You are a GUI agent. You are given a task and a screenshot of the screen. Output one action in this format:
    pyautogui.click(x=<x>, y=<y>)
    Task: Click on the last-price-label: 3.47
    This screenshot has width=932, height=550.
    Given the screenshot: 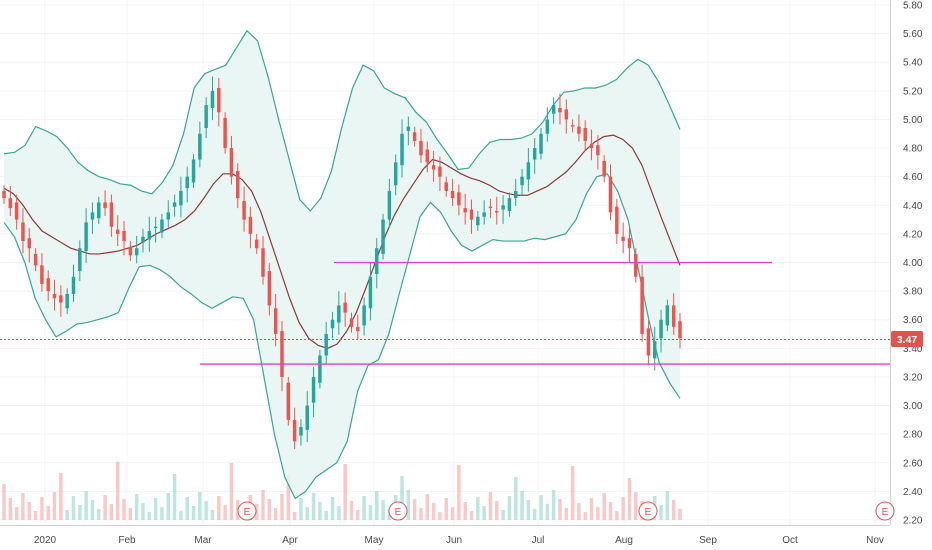 What is the action you would take?
    pyautogui.click(x=907, y=340)
    